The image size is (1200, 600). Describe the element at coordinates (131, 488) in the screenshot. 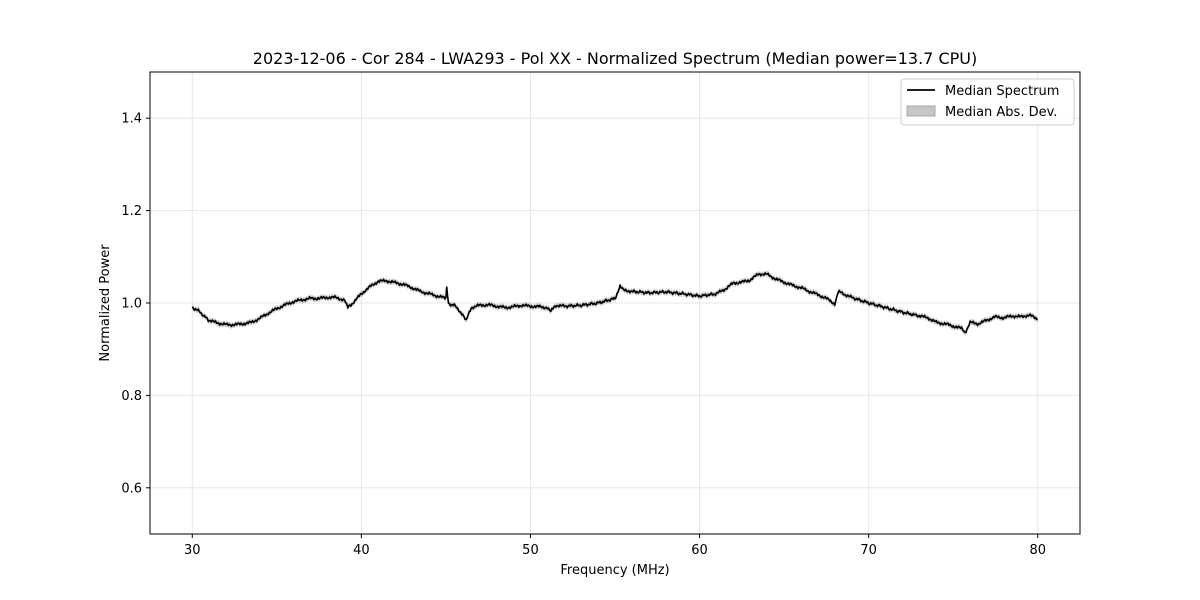

I see `y-tick-label: 0.6` at that location.